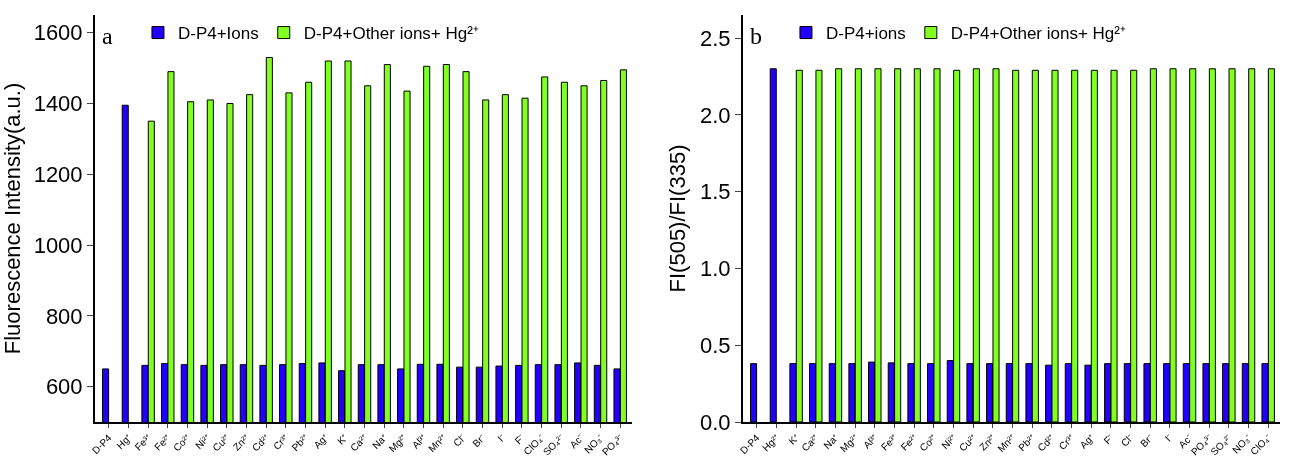 The width and height of the screenshot is (1295, 467). Describe the element at coordinates (124, 441) in the screenshot. I see `x-tick-label: Hg⁺` at that location.